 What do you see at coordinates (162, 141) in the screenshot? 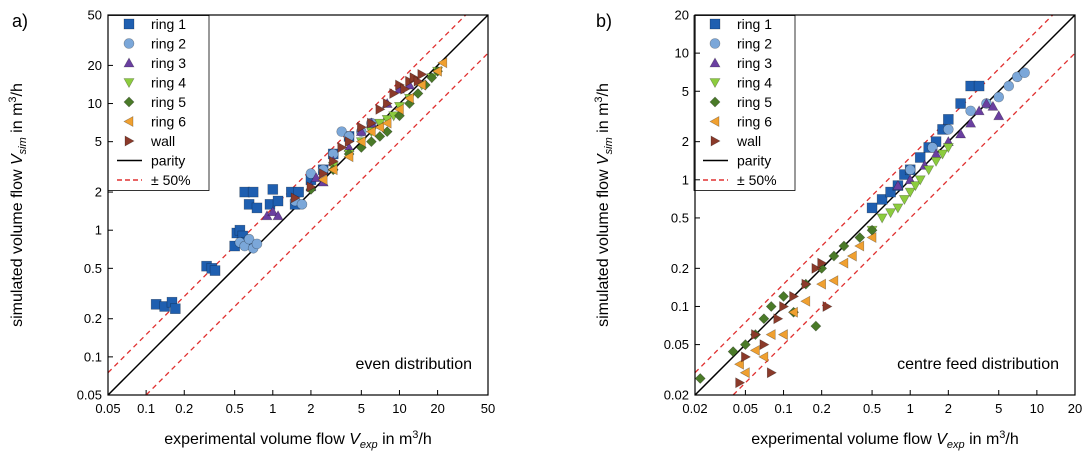
I see `legend-label: wall` at bounding box center [162, 141].